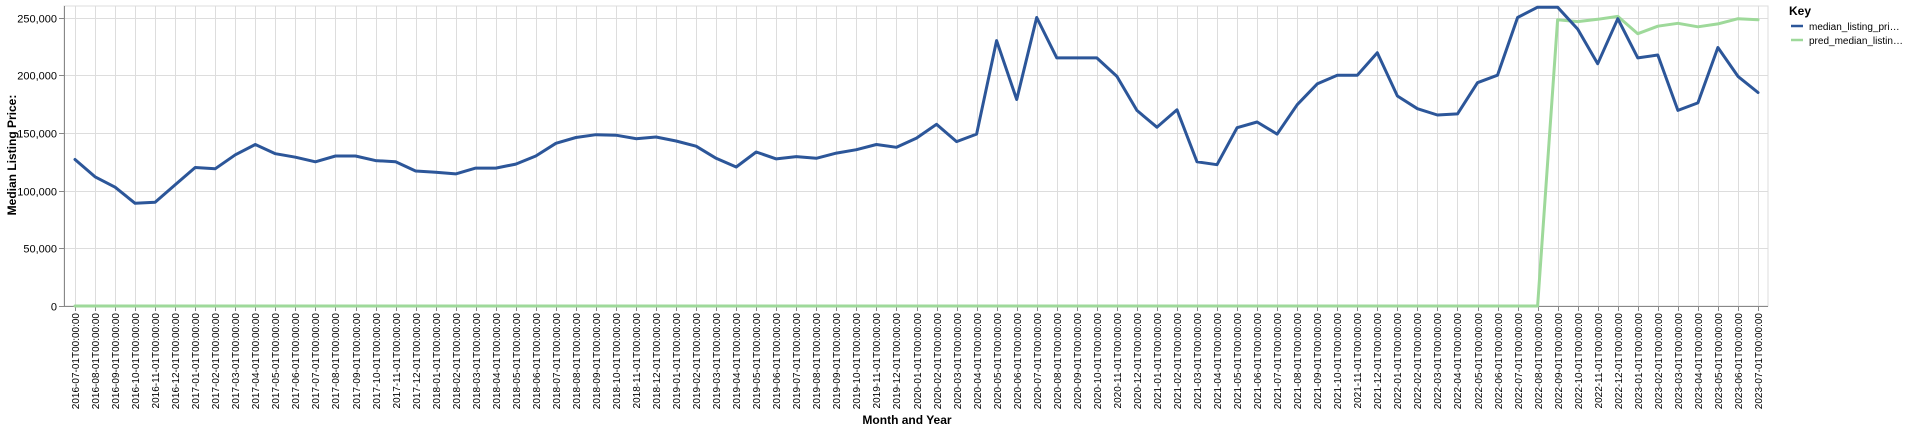  What do you see at coordinates (1519, 361) in the screenshot?
I see `x-tick-label: 2022-07-01T00:00:00` at bounding box center [1519, 361].